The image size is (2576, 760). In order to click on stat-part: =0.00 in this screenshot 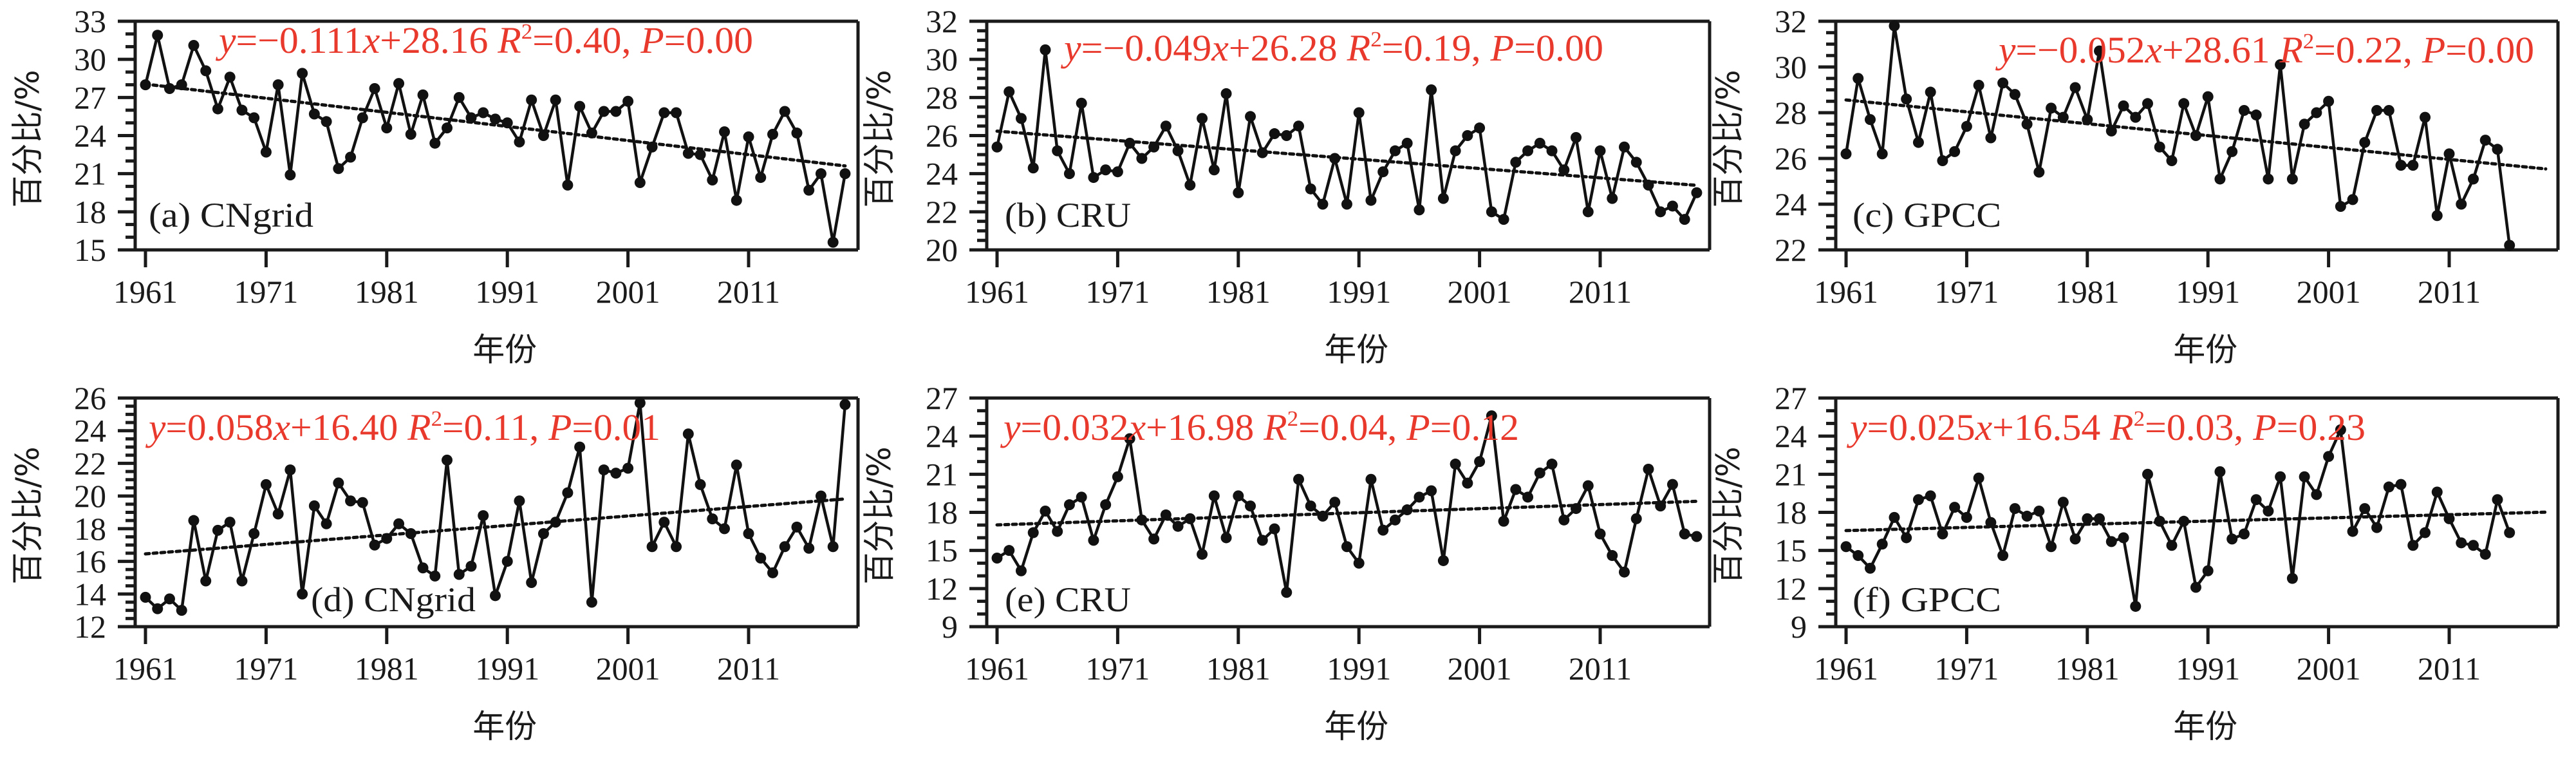, I will do `click(1558, 48)`.